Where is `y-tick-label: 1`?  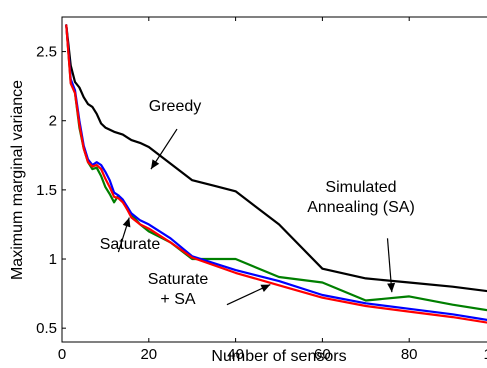 y-tick-label: 1 is located at coordinates (53, 259).